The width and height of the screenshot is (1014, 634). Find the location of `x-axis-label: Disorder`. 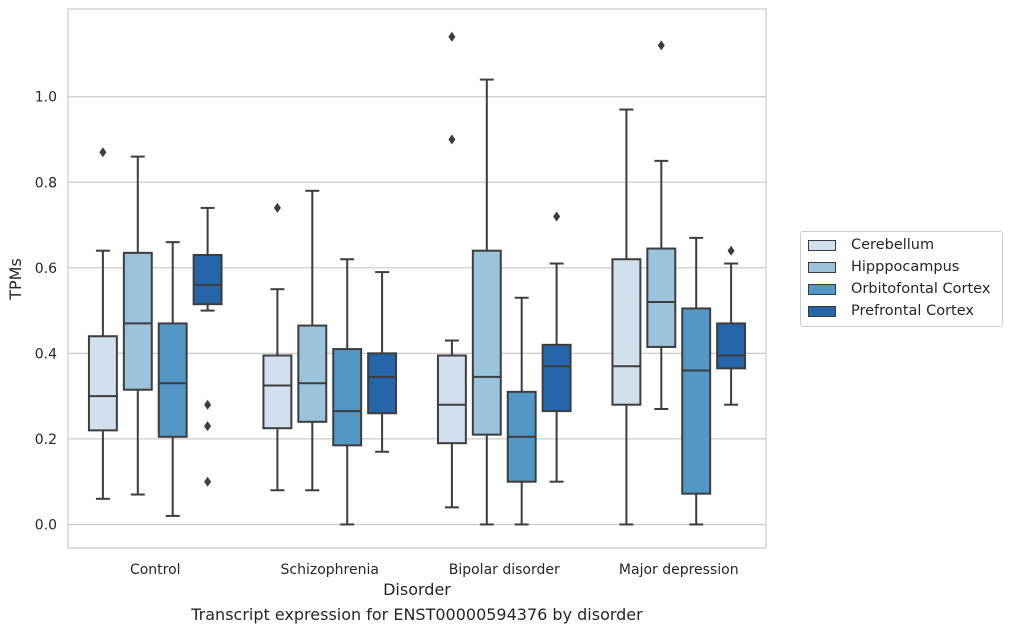

x-axis-label: Disorder is located at coordinates (417, 589).